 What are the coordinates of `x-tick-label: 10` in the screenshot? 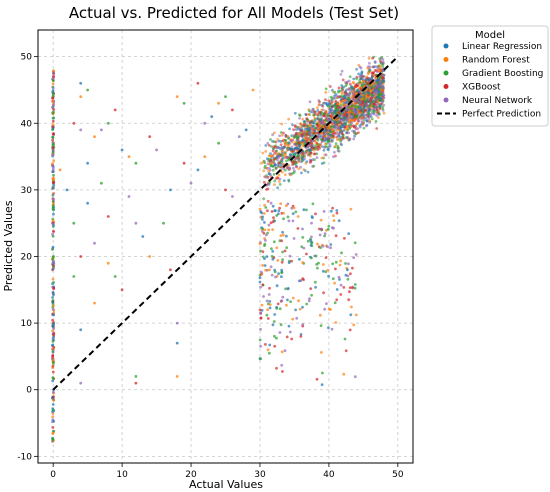 It's located at (122, 475).